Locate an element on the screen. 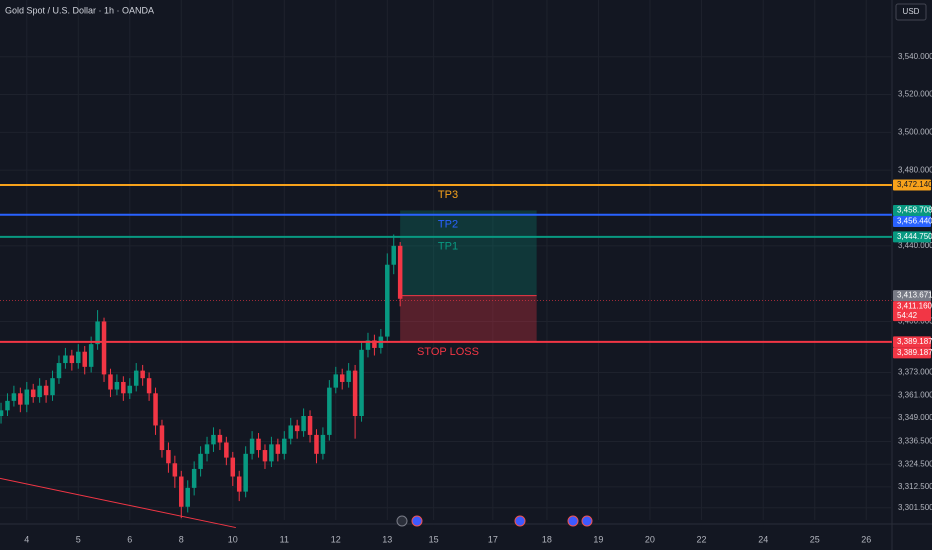  x-tick-label: 19 is located at coordinates (598, 539).